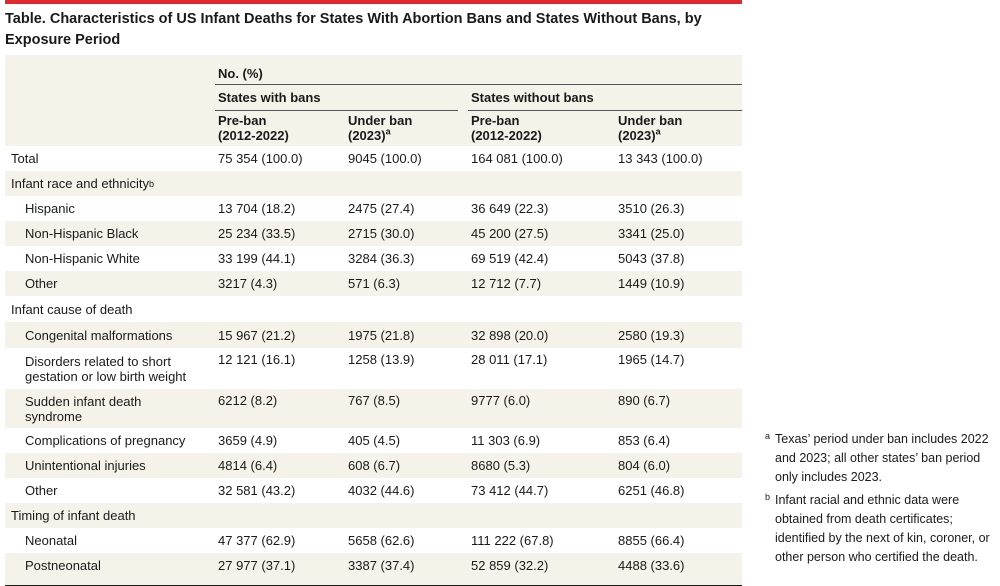 The image size is (1000, 586). I want to click on cell-value: 25 234 (33.5), so click(257, 233).